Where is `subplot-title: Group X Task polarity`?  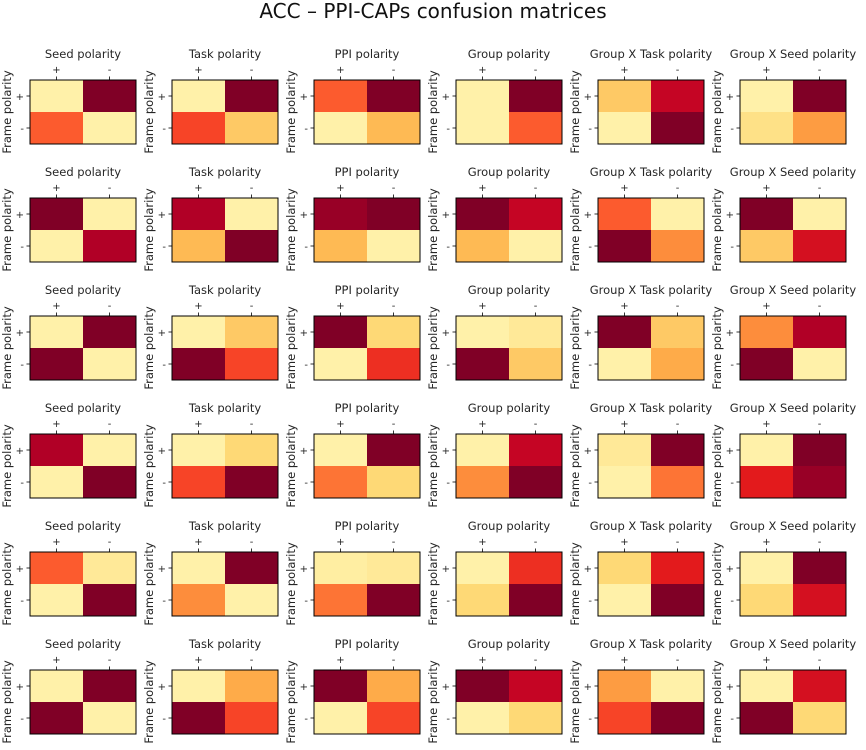 subplot-title: Group X Task polarity is located at coordinates (651, 644).